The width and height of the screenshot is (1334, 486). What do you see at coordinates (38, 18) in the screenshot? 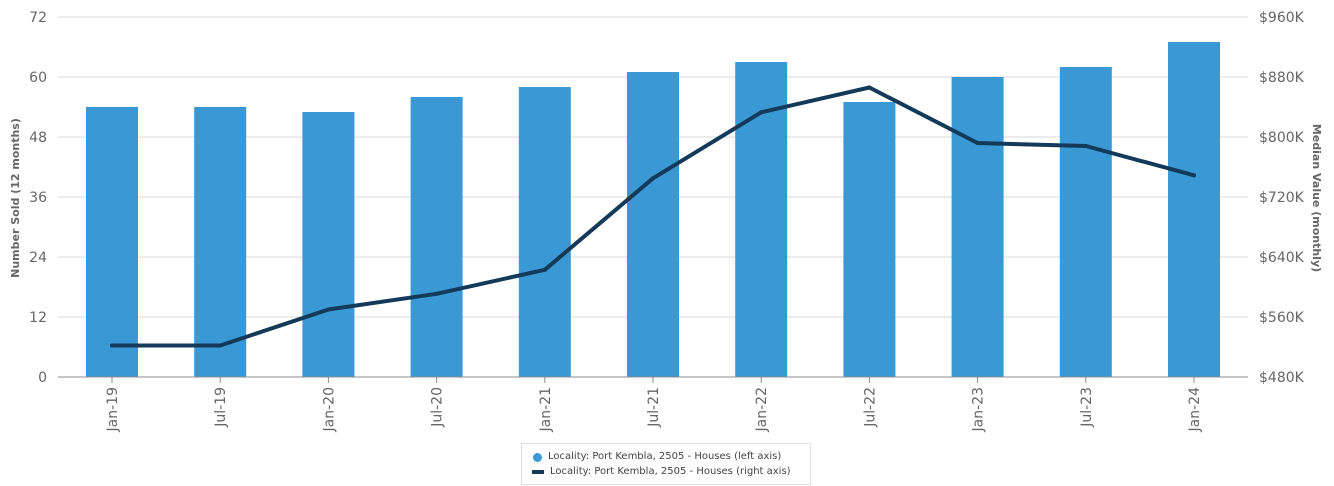
I see `left-tick-label: 72` at bounding box center [38, 18].